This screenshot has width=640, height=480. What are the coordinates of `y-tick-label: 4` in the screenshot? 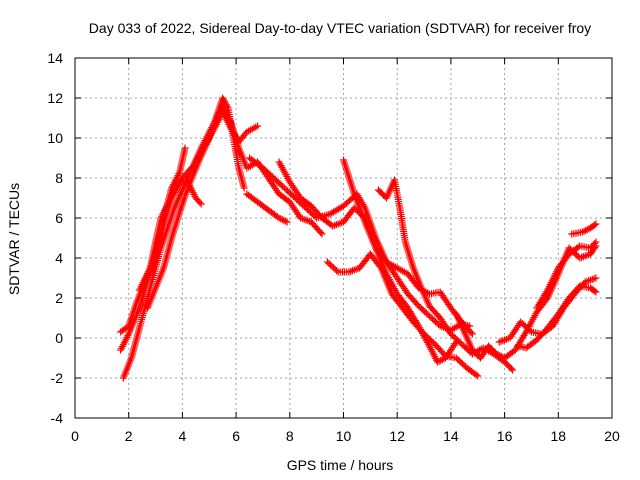 It's located at (59, 258).